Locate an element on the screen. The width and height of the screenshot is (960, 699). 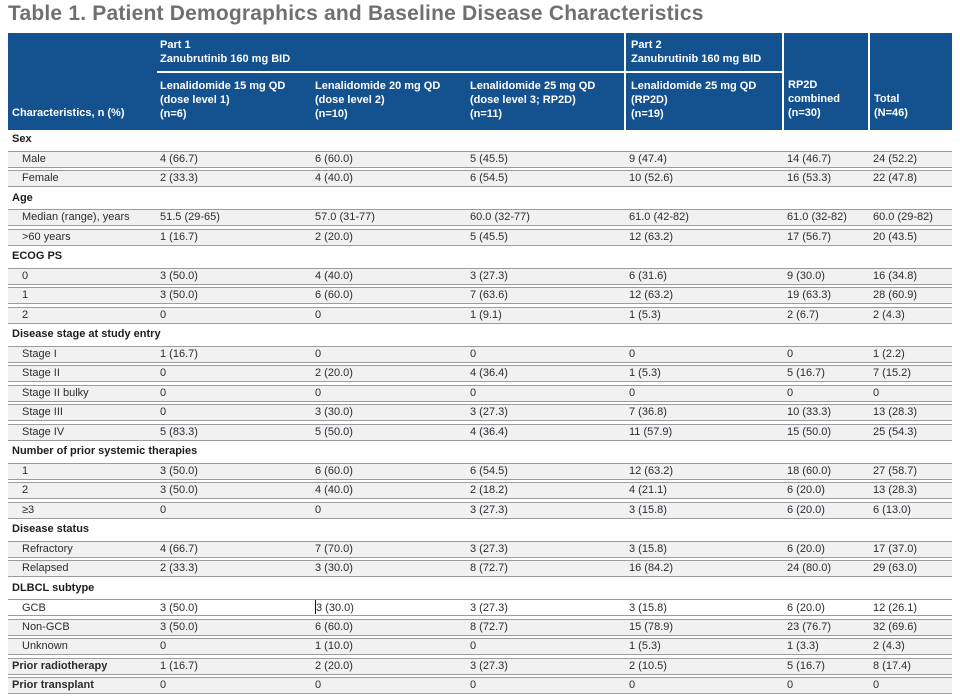
row-label: GCB is located at coordinates (34, 607).